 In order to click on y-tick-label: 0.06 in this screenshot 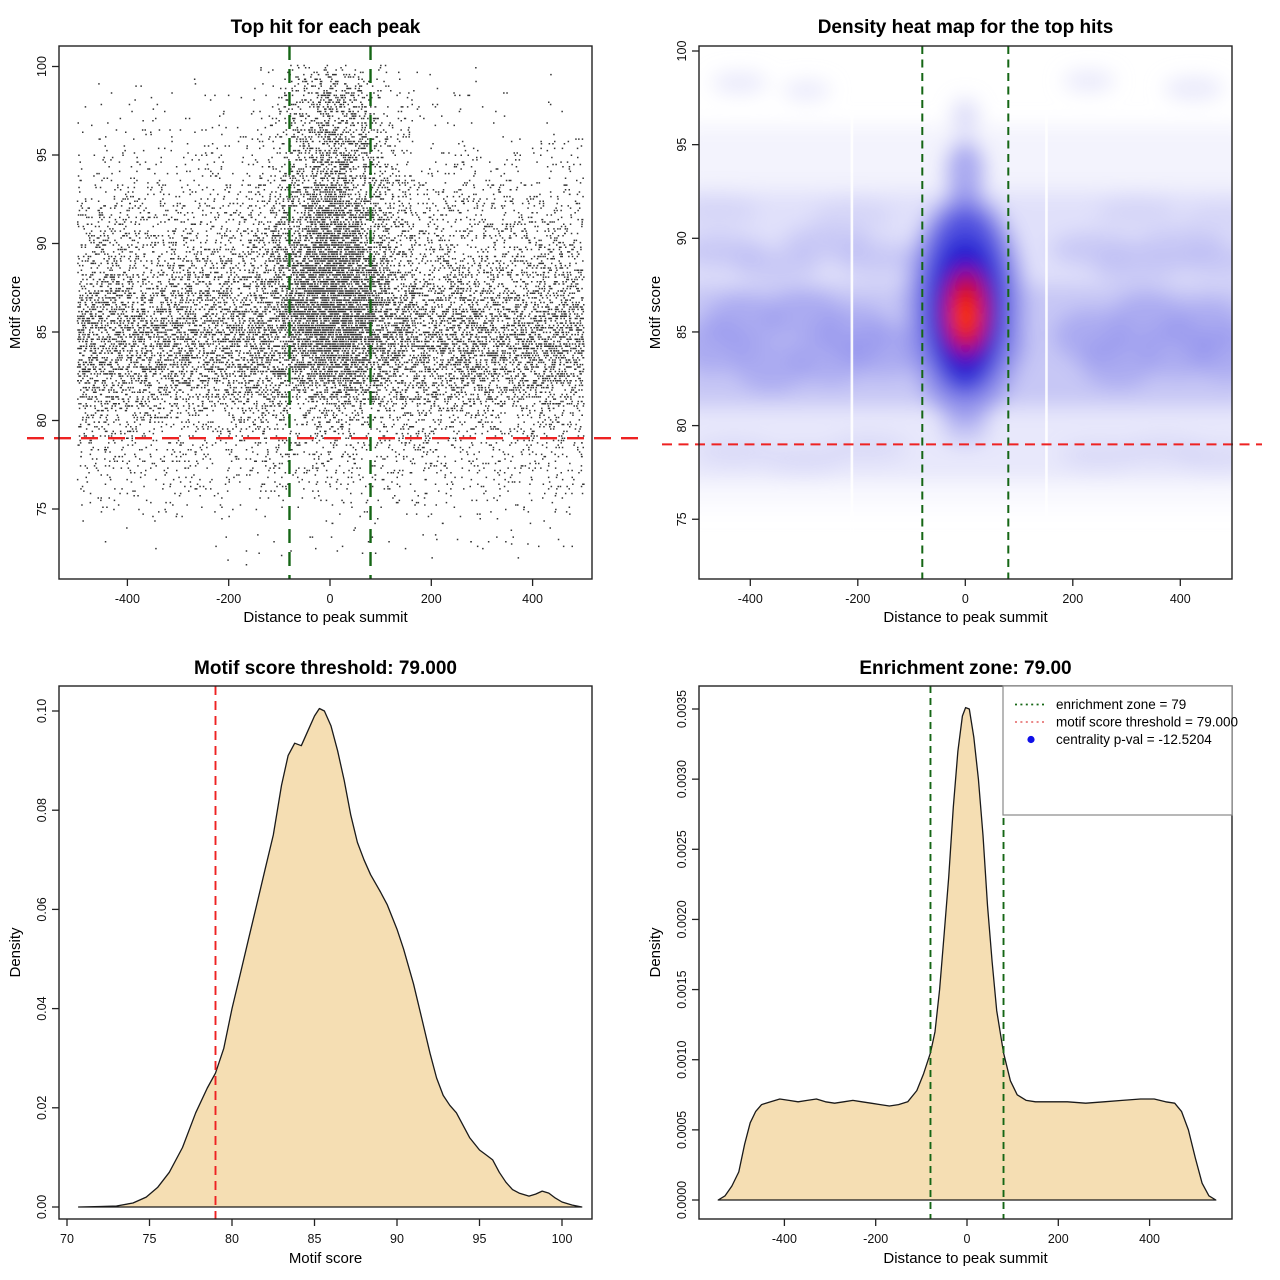, I will do `click(42, 909)`.